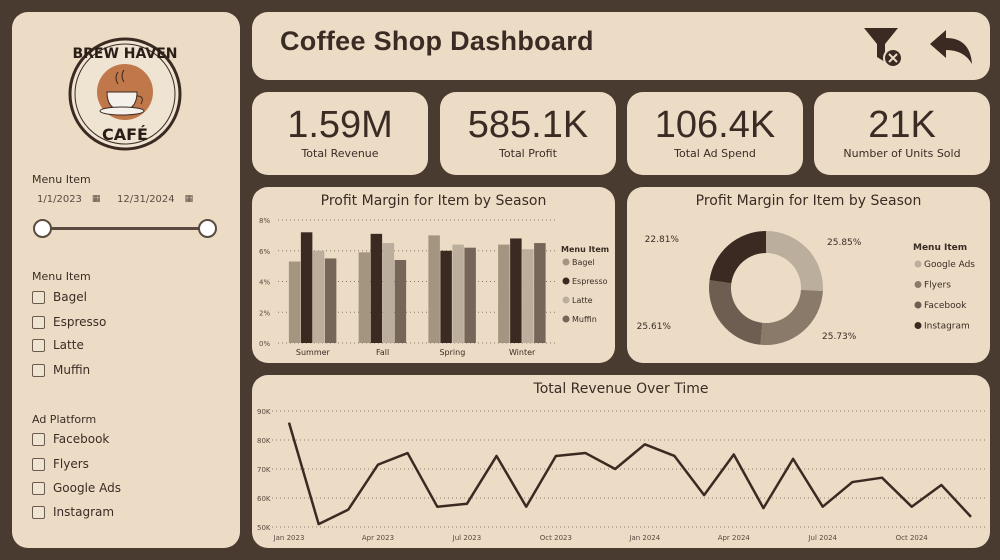  I want to click on checkbox-flyers: Flyers, so click(60, 464).